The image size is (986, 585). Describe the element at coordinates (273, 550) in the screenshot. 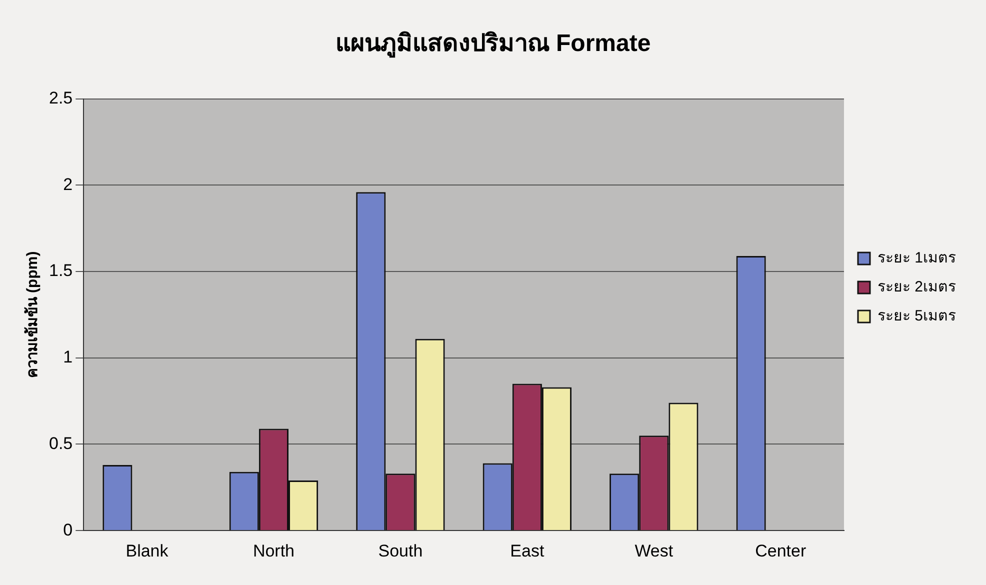

I see `x-tick-label: North` at that location.